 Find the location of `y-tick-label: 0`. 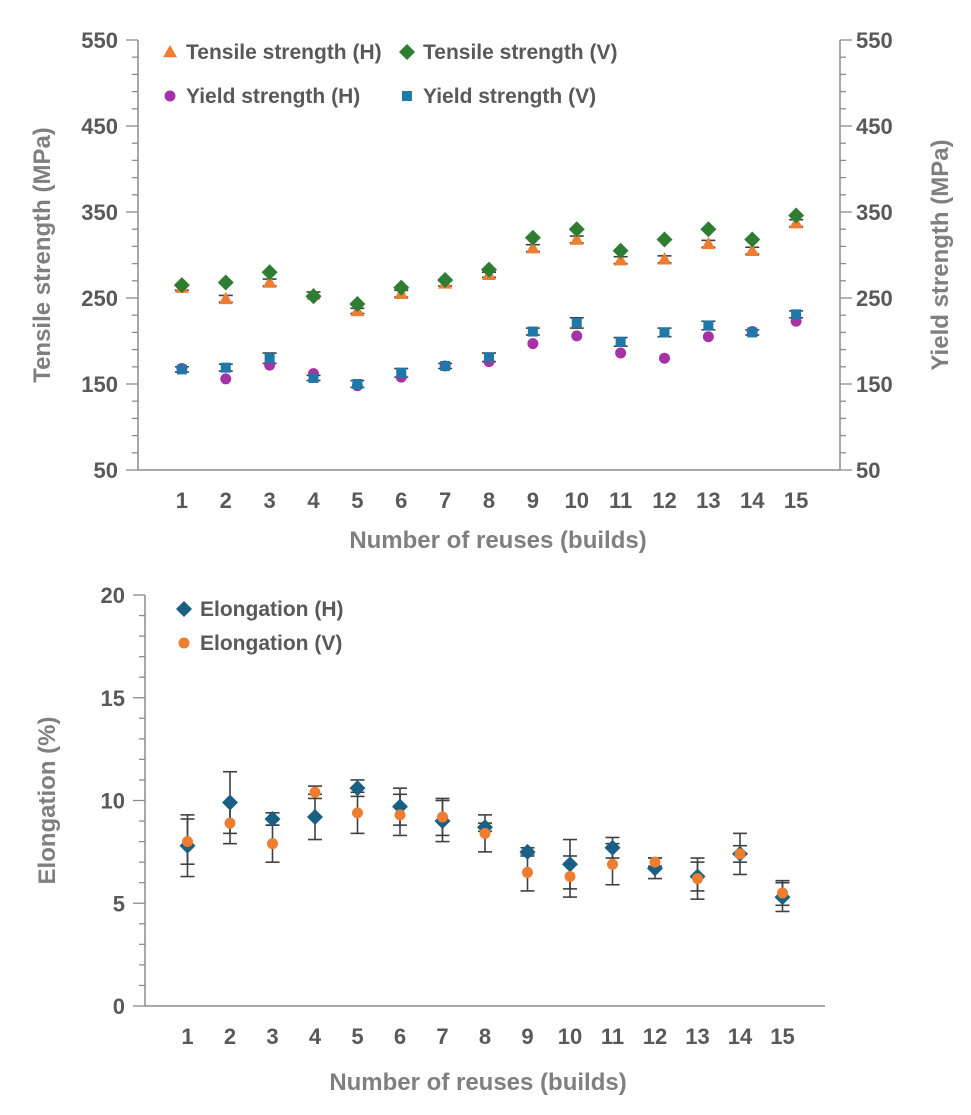

y-tick-label: 0 is located at coordinates (119, 1006).